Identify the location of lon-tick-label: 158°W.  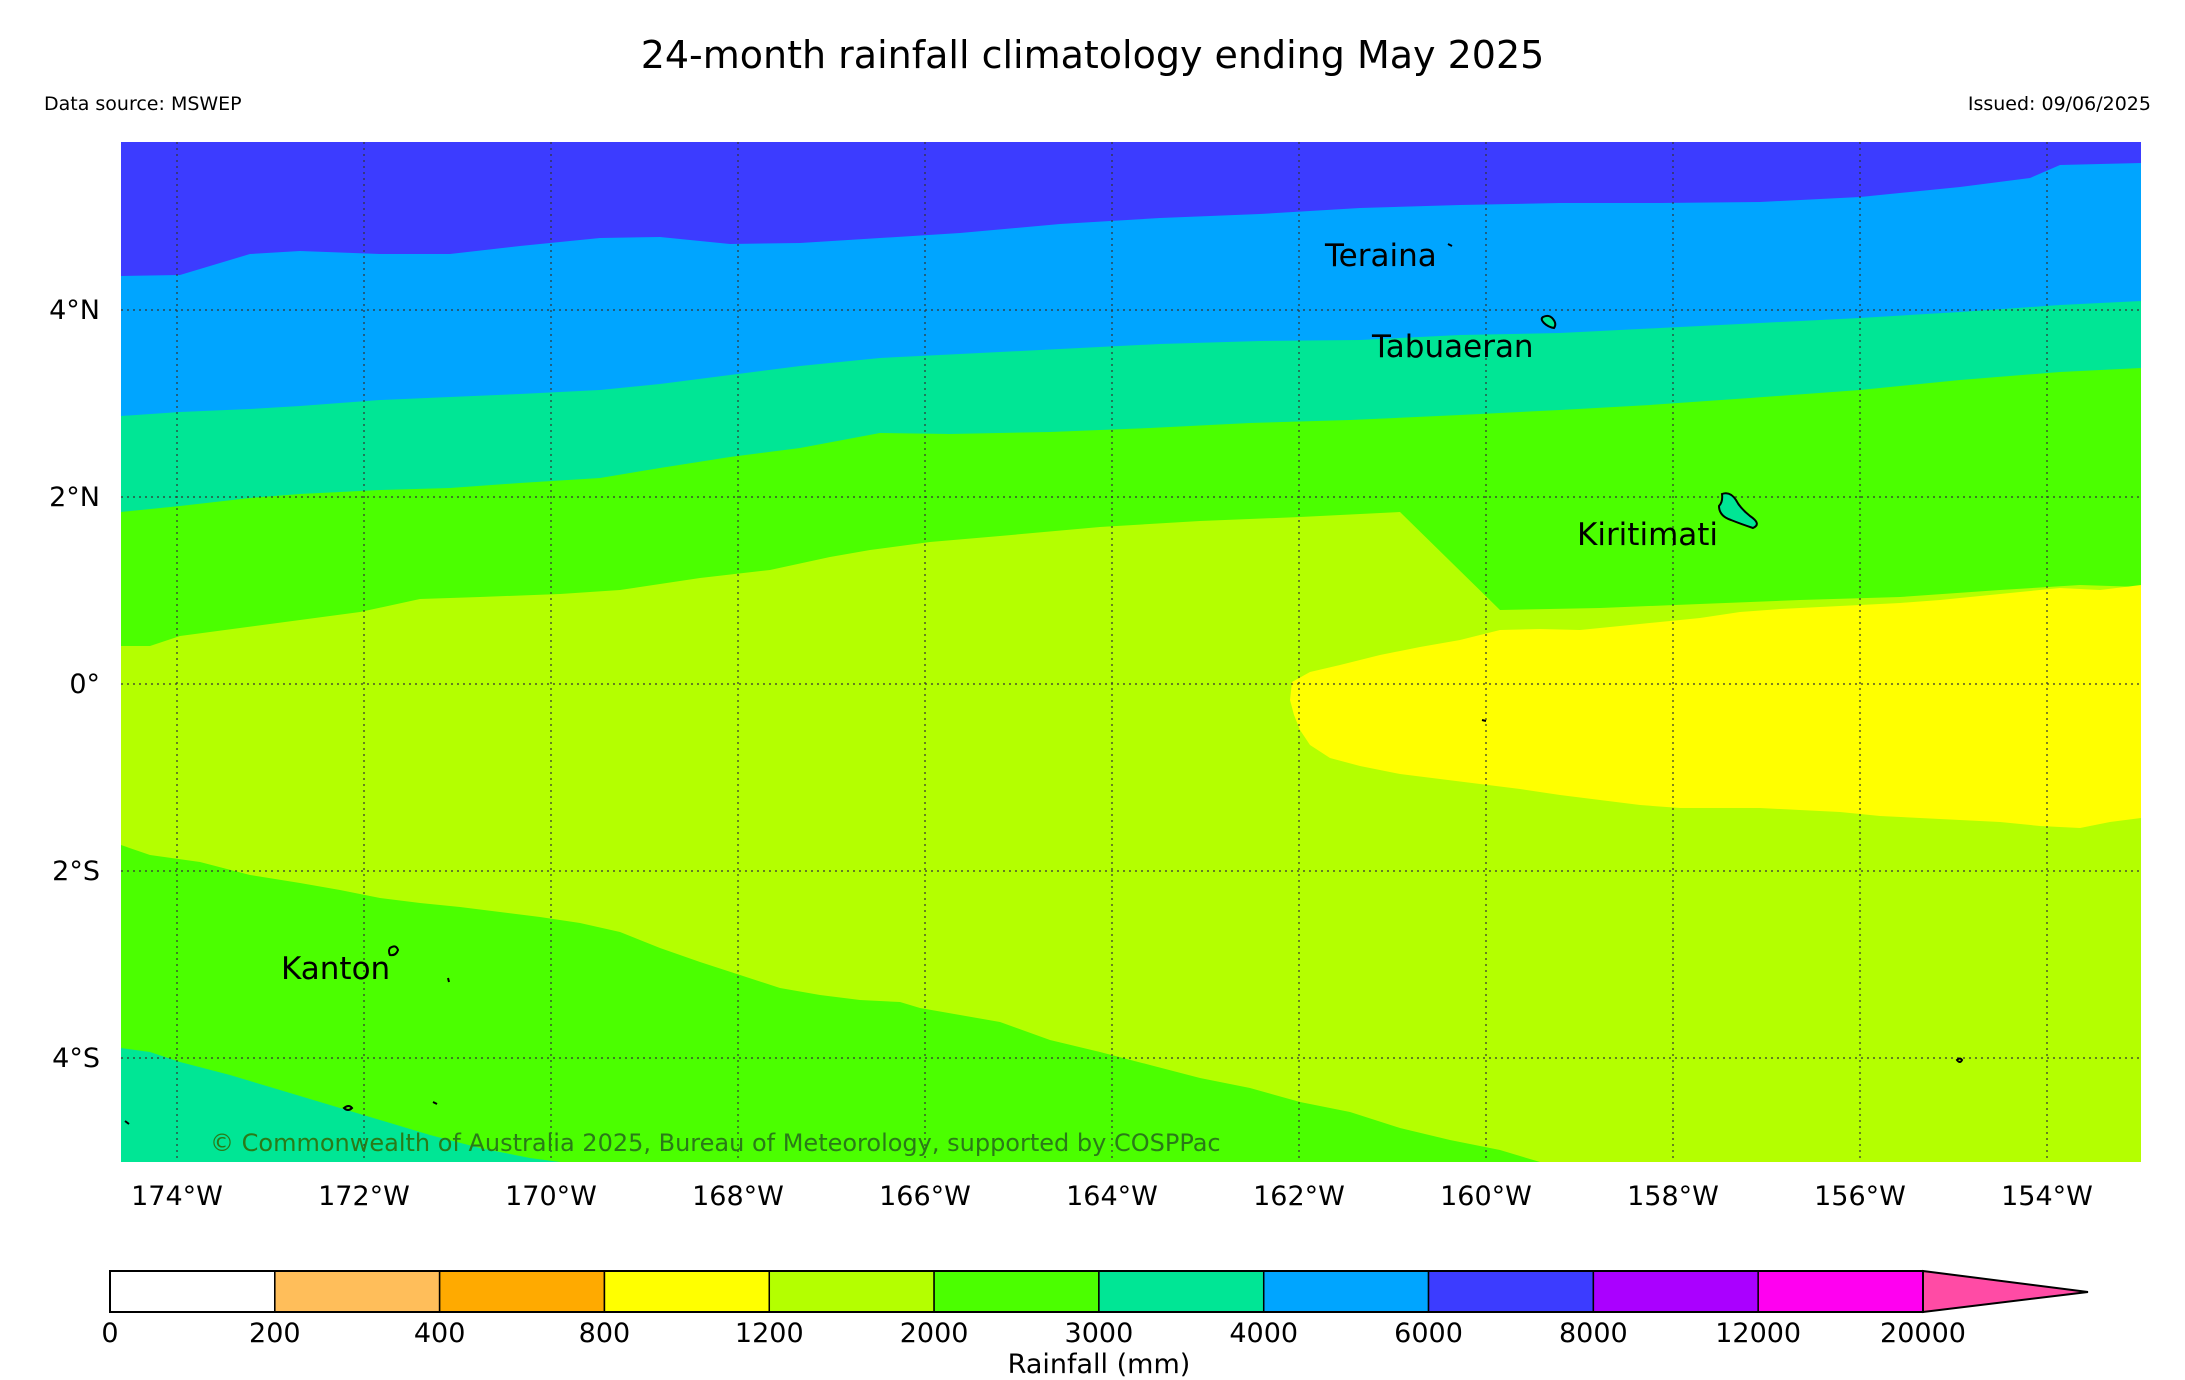
(1673, 1196).